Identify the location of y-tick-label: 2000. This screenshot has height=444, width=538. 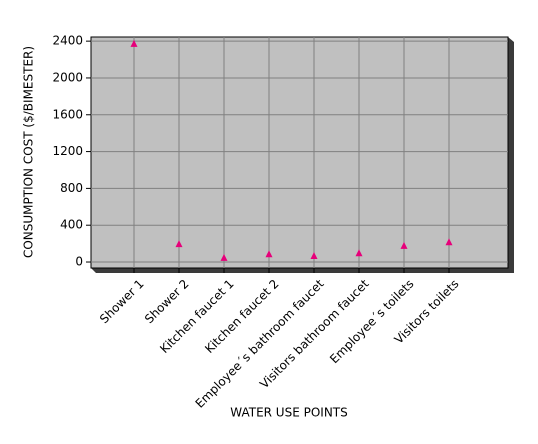
(67, 77).